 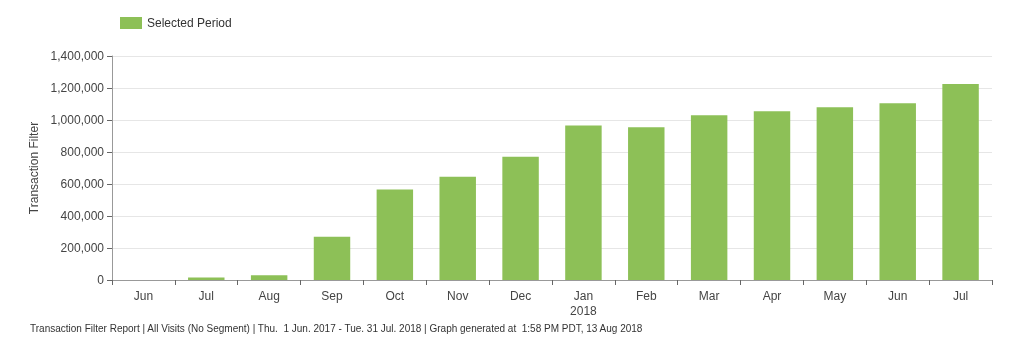 I want to click on y-tick-label: 1,400,000, so click(x=77, y=56).